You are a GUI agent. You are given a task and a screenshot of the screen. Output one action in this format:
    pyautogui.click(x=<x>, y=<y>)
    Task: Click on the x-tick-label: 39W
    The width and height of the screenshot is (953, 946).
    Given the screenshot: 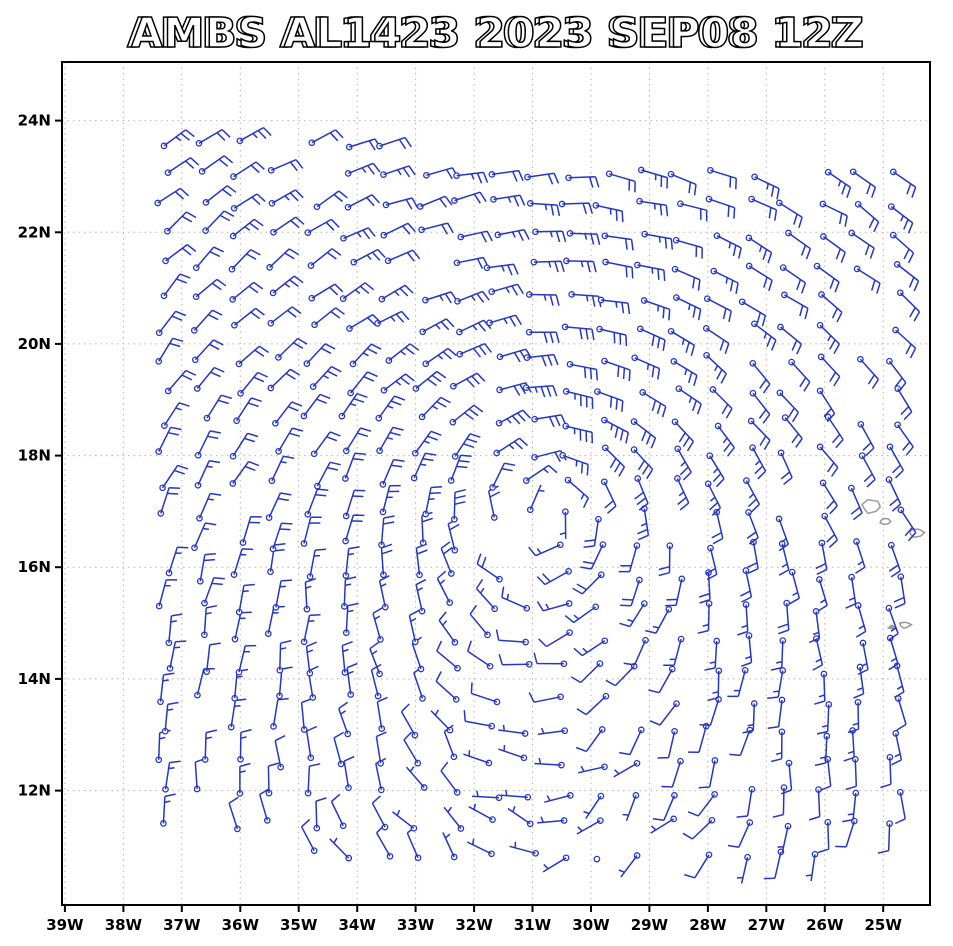 What is the action you would take?
    pyautogui.click(x=65, y=925)
    